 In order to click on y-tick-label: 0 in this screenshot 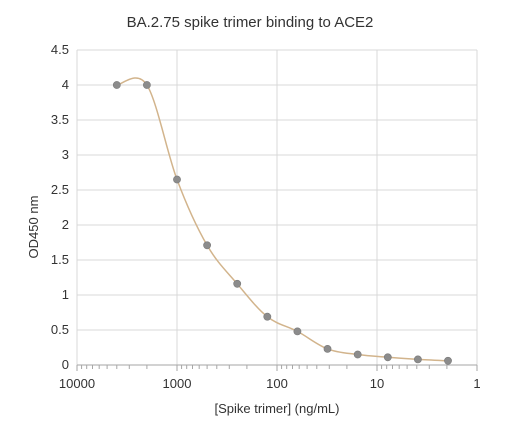, I will do `click(65, 364)`.